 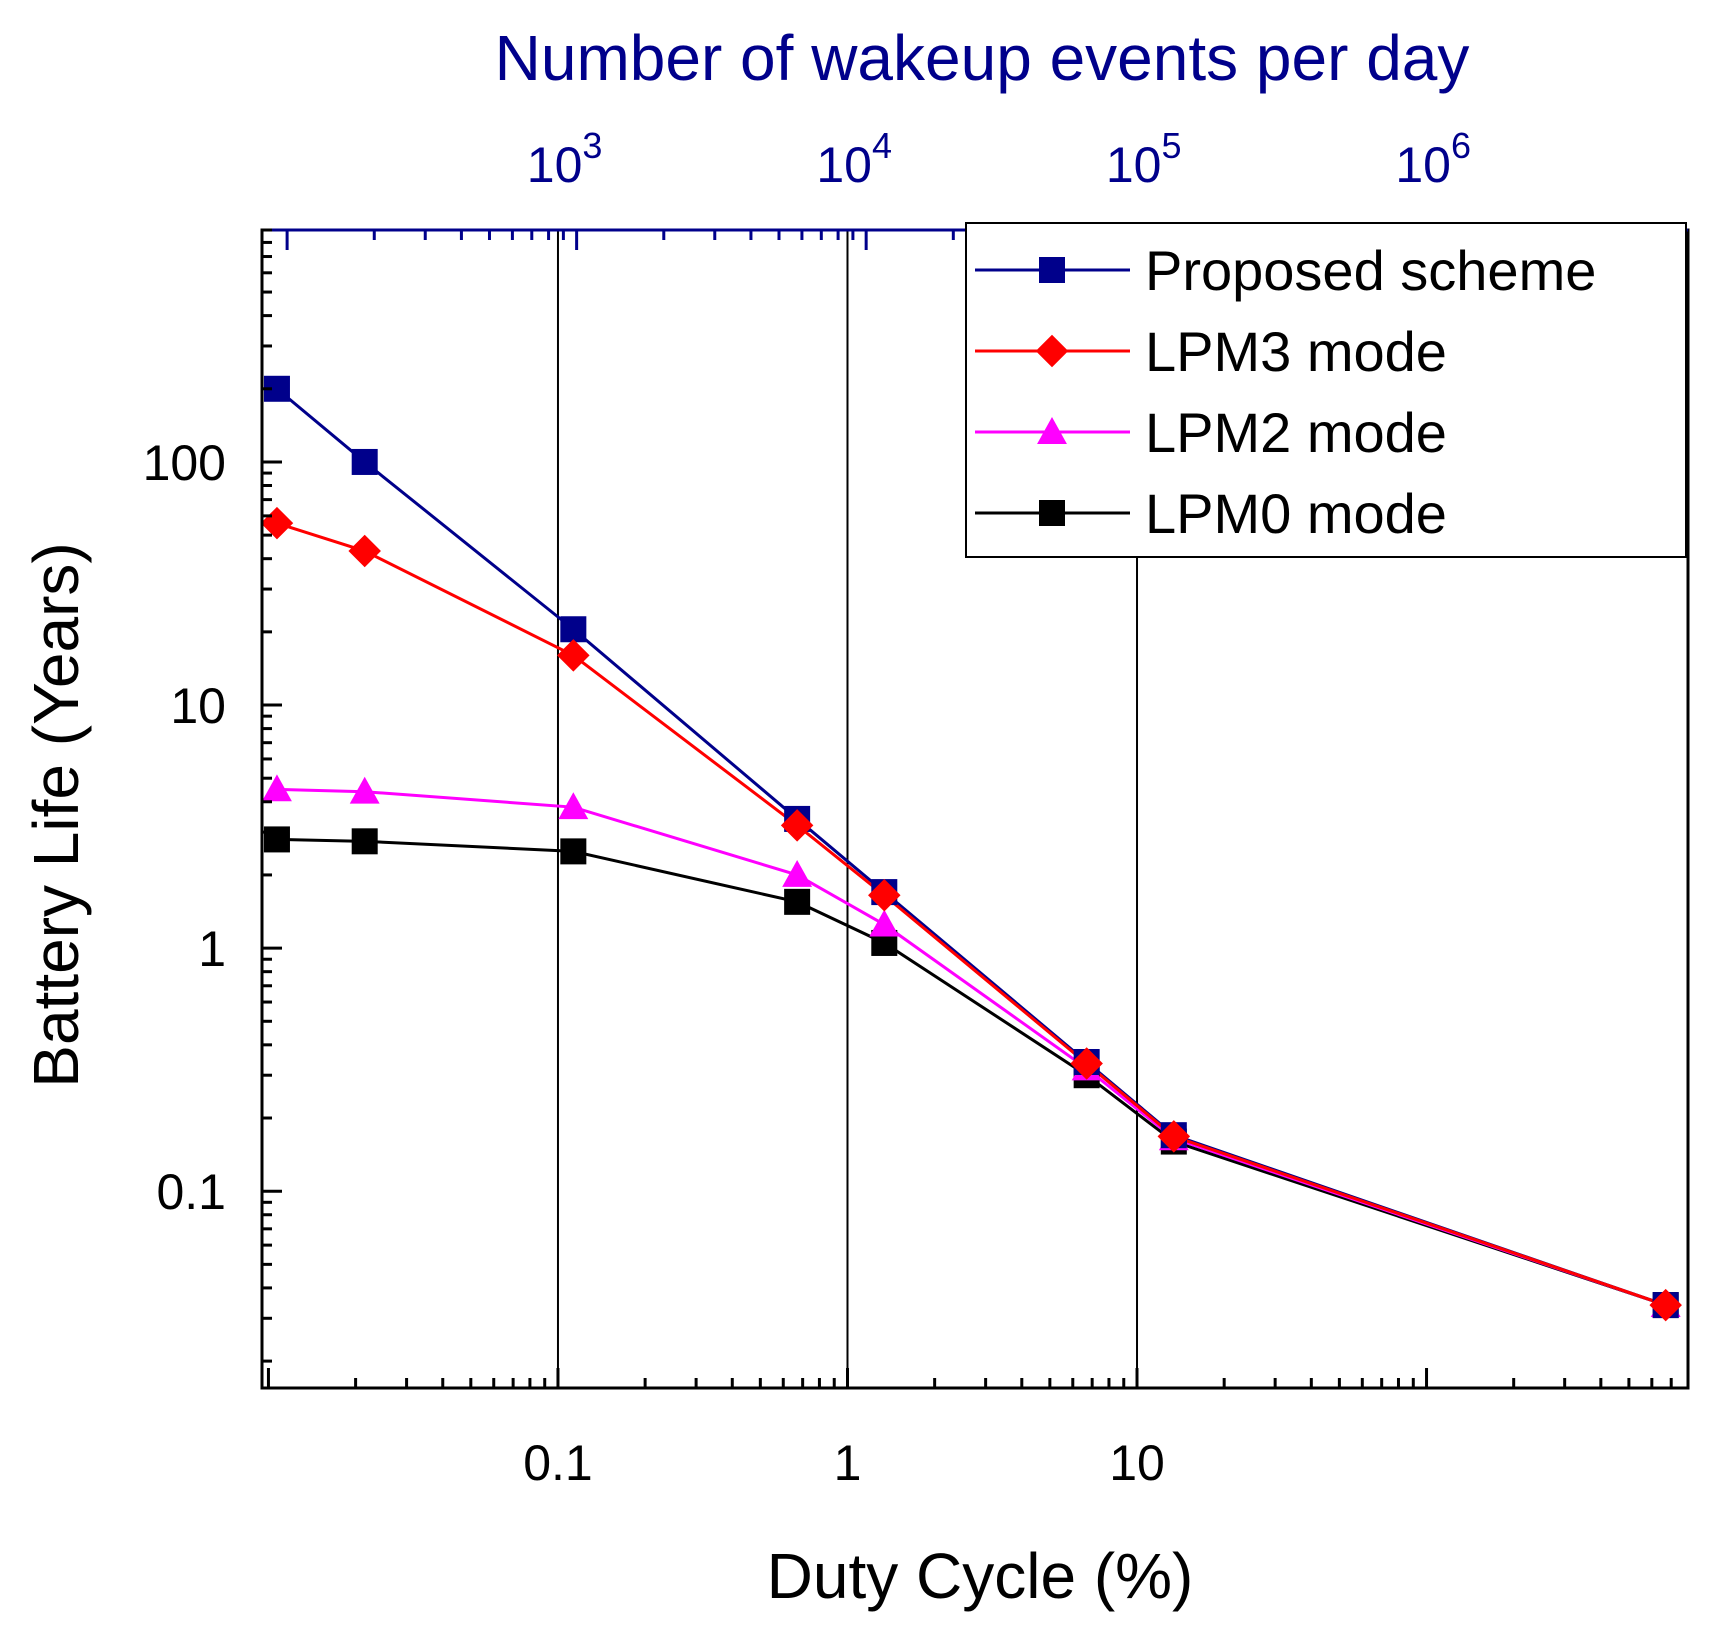 I want to click on y-axis-title: Battery Life (Years), so click(x=56, y=814).